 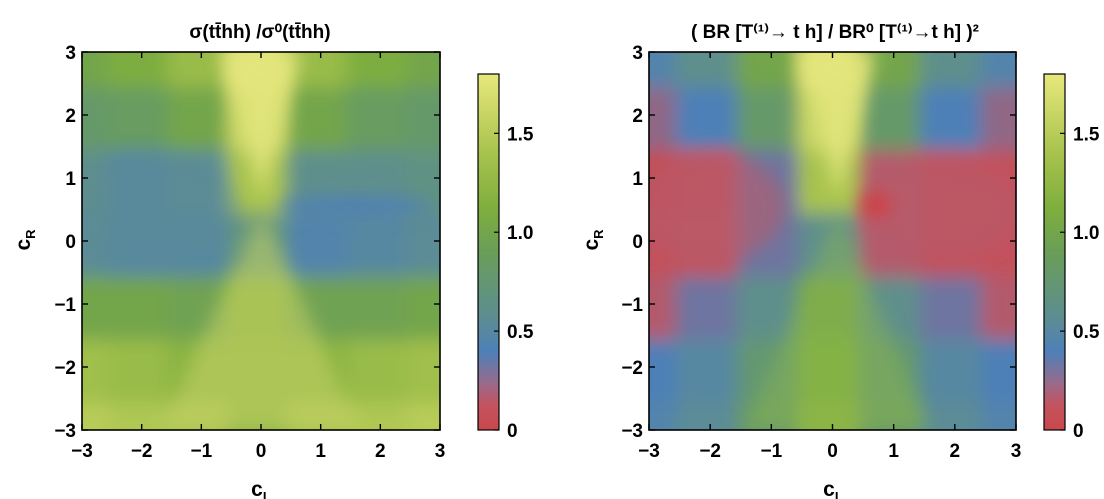 What do you see at coordinates (512, 431) in the screenshot?
I see `panel-1-colorbar-tick-label: 0` at bounding box center [512, 431].